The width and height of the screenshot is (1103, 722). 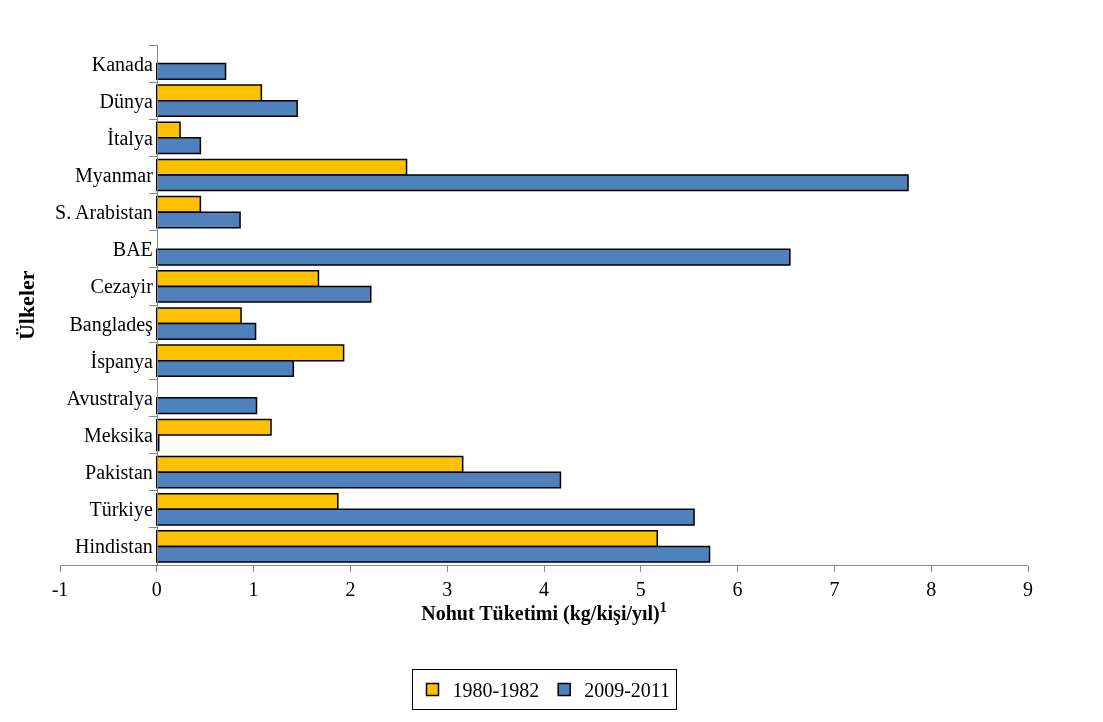 What do you see at coordinates (496, 690) in the screenshot?
I see `legend-label: 1980-1982` at bounding box center [496, 690].